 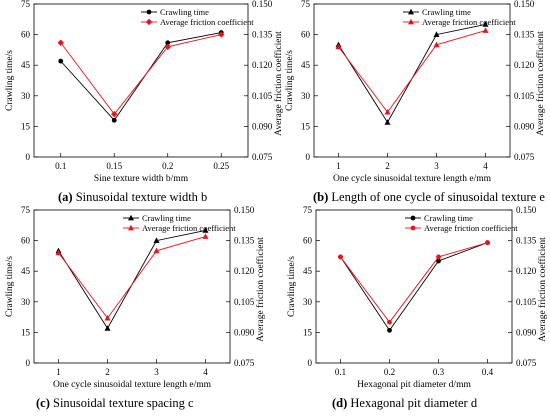 What do you see at coordinates (141, 179) in the screenshot?
I see `x-axis-label: Sine texture width b/mm` at bounding box center [141, 179].